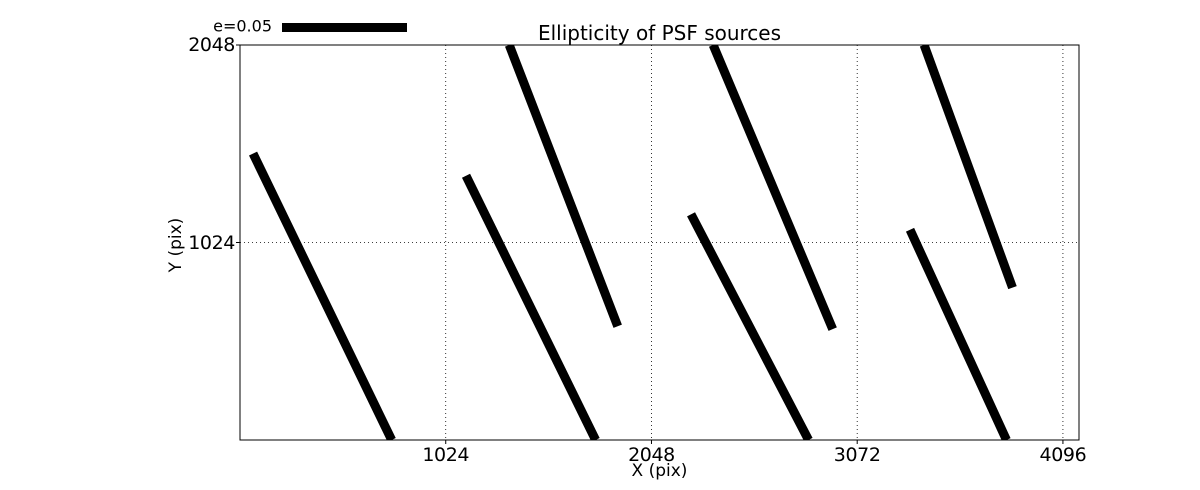 This screenshot has width=1200, height=490. Describe the element at coordinates (446, 455) in the screenshot. I see `x-tick-label: 1024` at that location.